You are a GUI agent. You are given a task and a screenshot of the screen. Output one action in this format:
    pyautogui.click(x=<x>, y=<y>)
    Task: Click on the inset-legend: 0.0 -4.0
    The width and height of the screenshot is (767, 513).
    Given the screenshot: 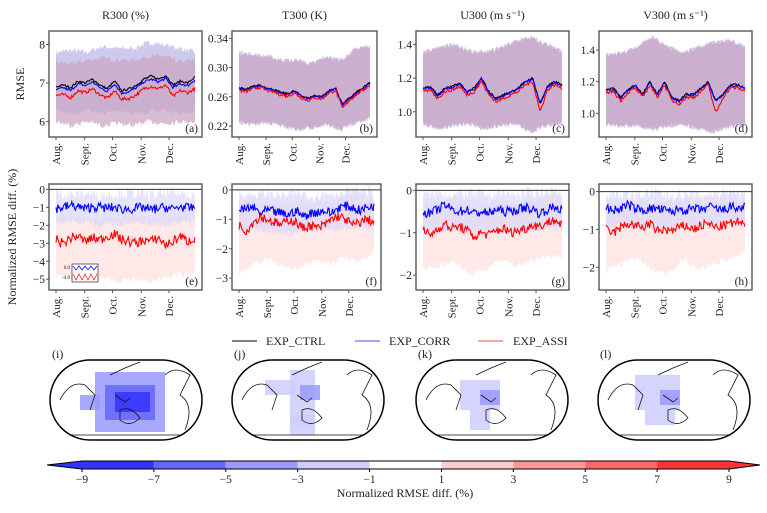 What is the action you would take?
    pyautogui.click(x=80, y=273)
    